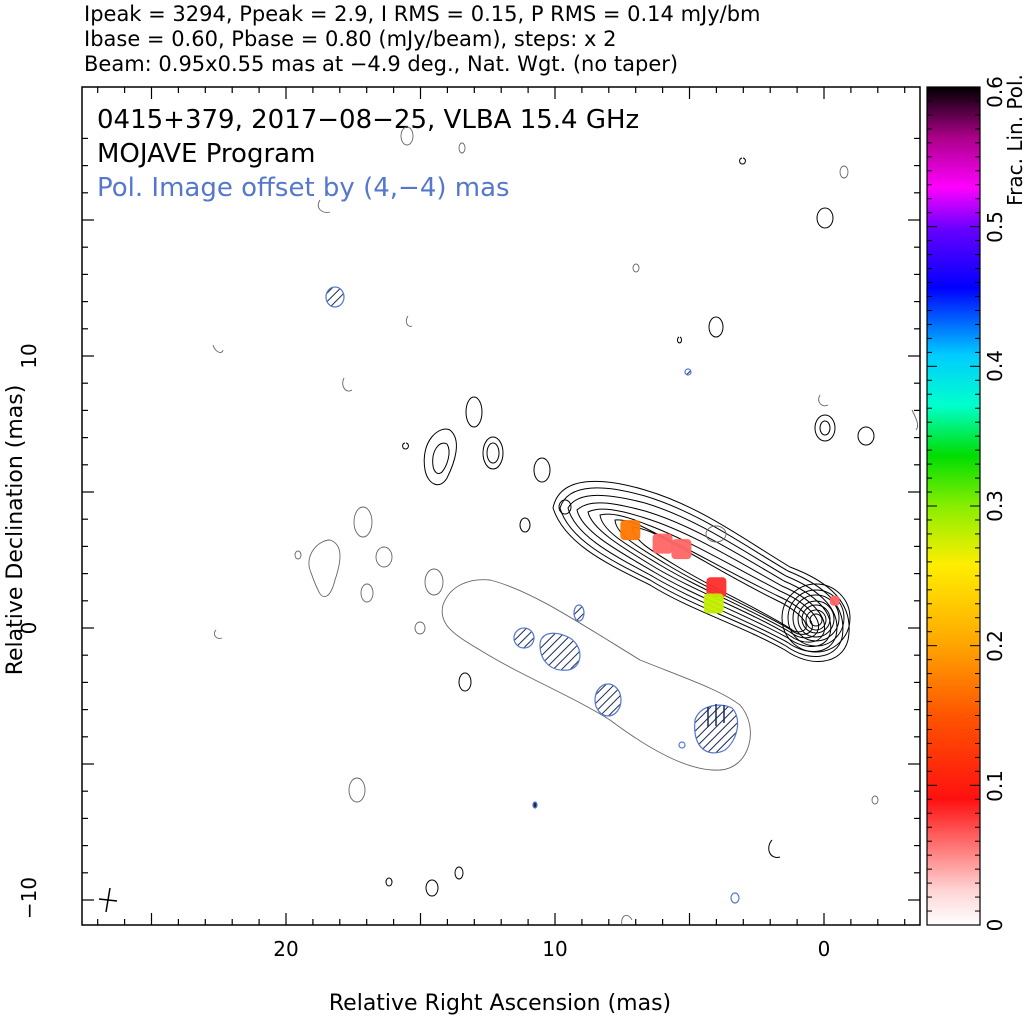 The image size is (1027, 1020). What do you see at coordinates (995, 506) in the screenshot?
I see `colorbar-tick-0.3: 0.3` at bounding box center [995, 506].